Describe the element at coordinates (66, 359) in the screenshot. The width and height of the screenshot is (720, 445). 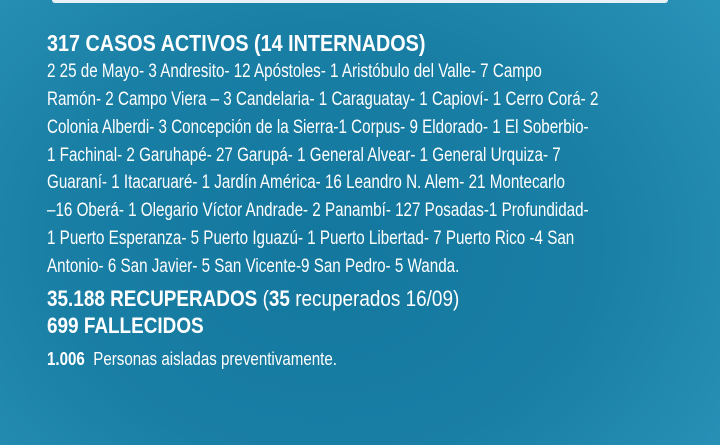
I see `isolated-number: 1.006` at that location.